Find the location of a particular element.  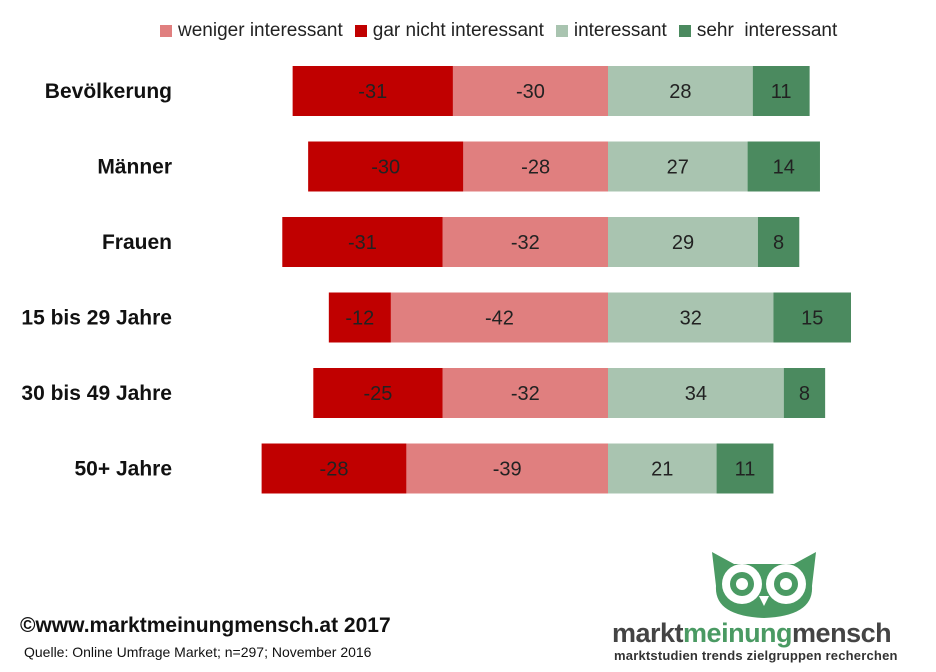

legend-item: gar nicht interessant is located at coordinates (449, 31).